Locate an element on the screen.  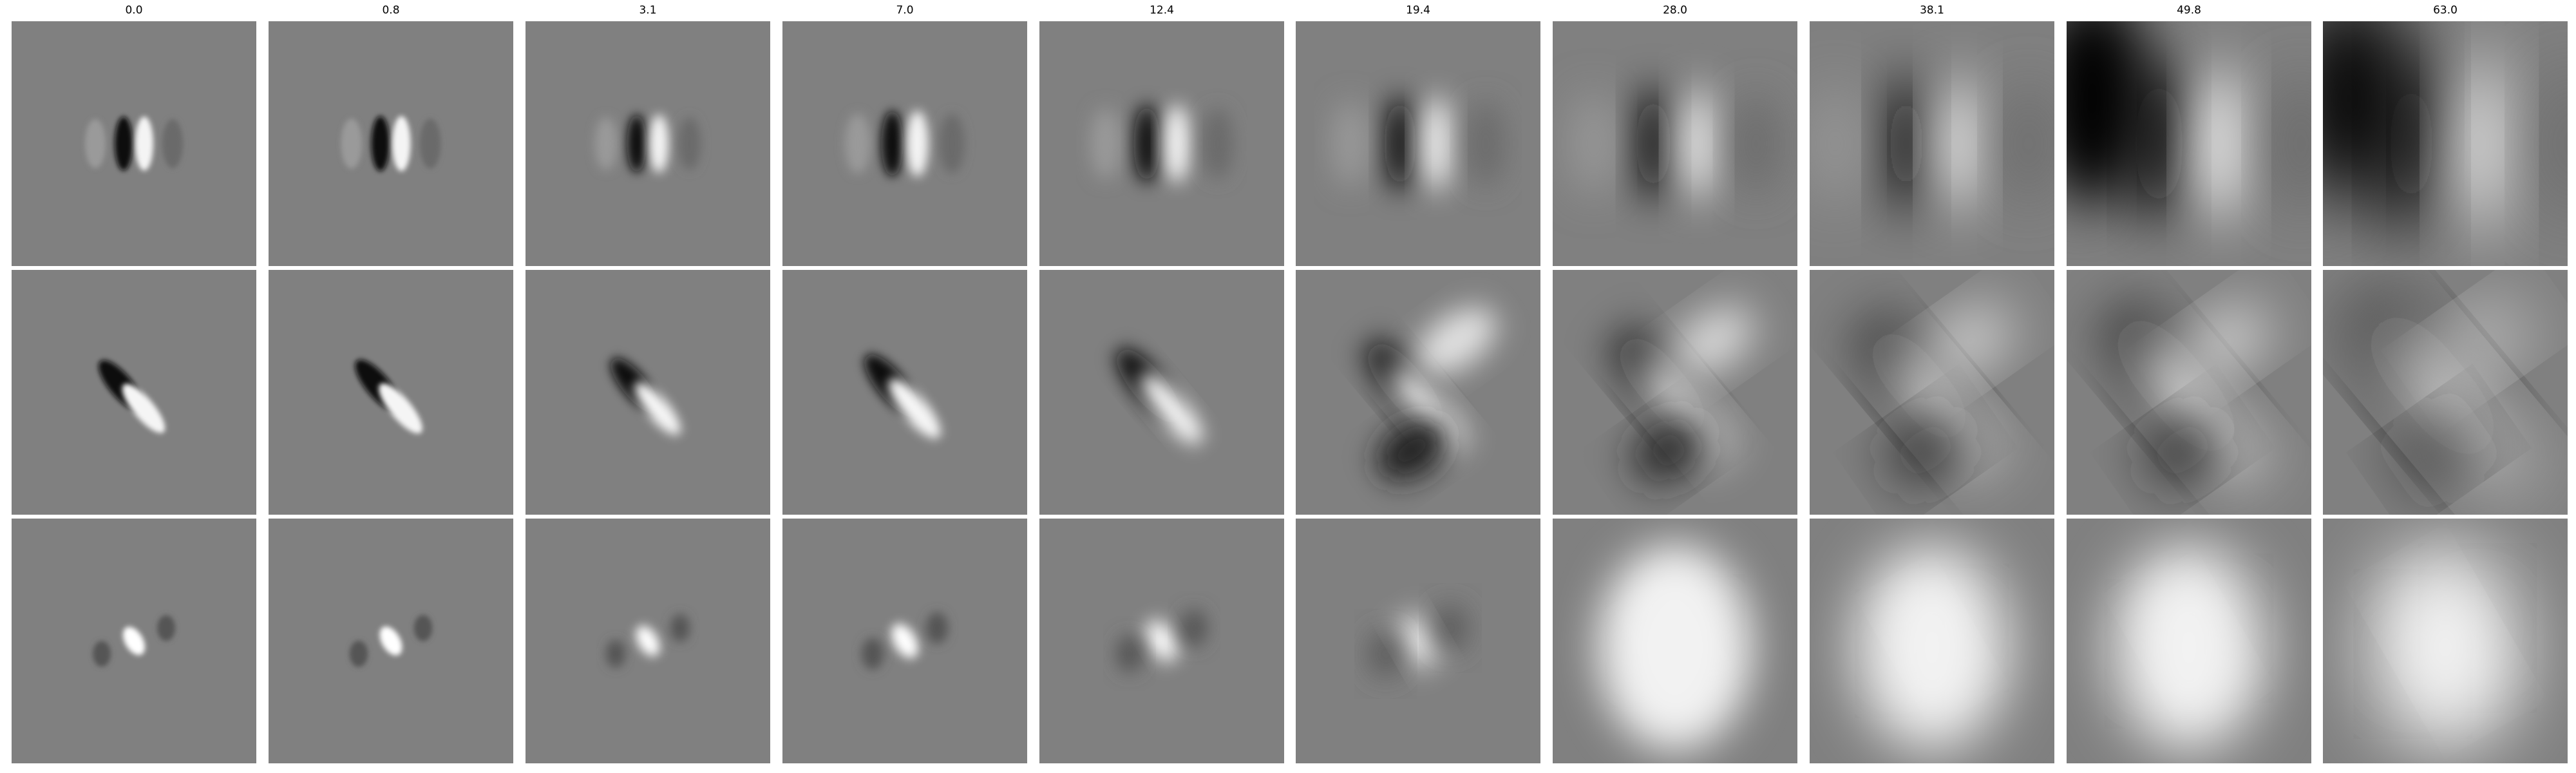
column-title: 28.0 is located at coordinates (1675, 10).